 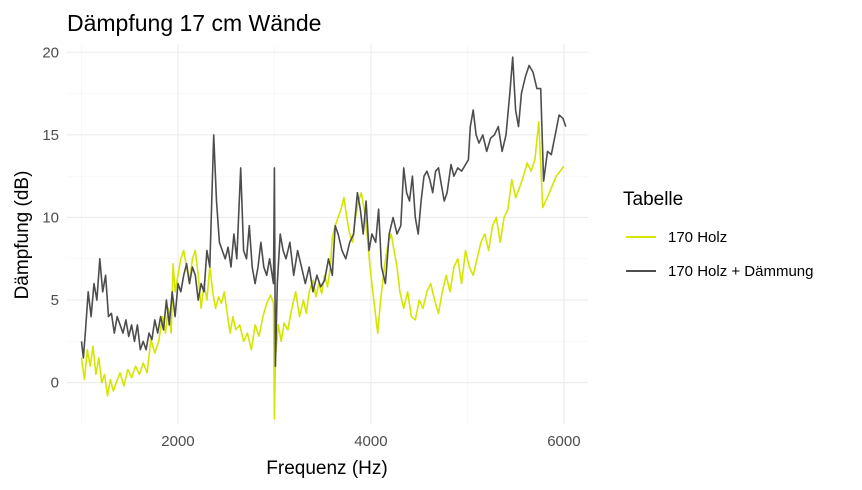 What do you see at coordinates (55, 300) in the screenshot?
I see `y-tick-label: 5` at bounding box center [55, 300].